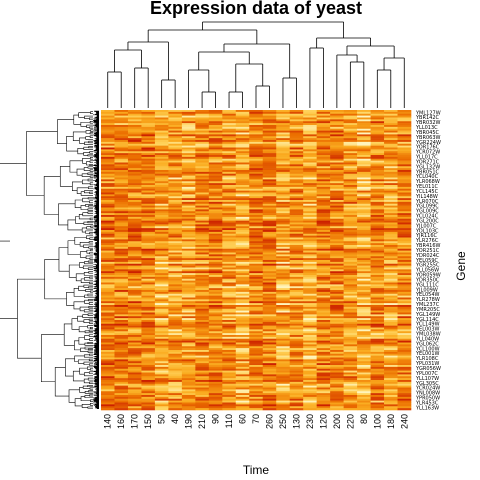  What do you see at coordinates (296, 421) in the screenshot?
I see `column-label: 130` at bounding box center [296, 421].